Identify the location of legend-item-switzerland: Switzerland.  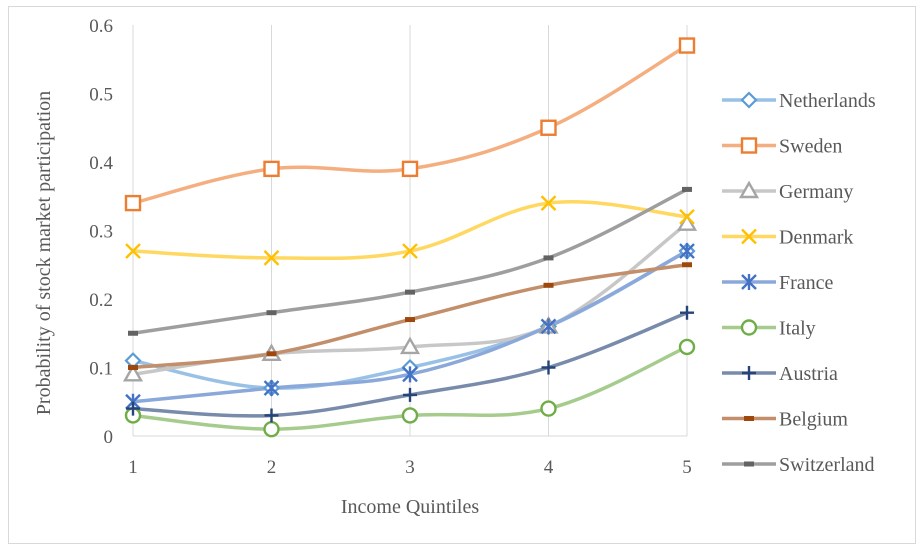
(798, 465).